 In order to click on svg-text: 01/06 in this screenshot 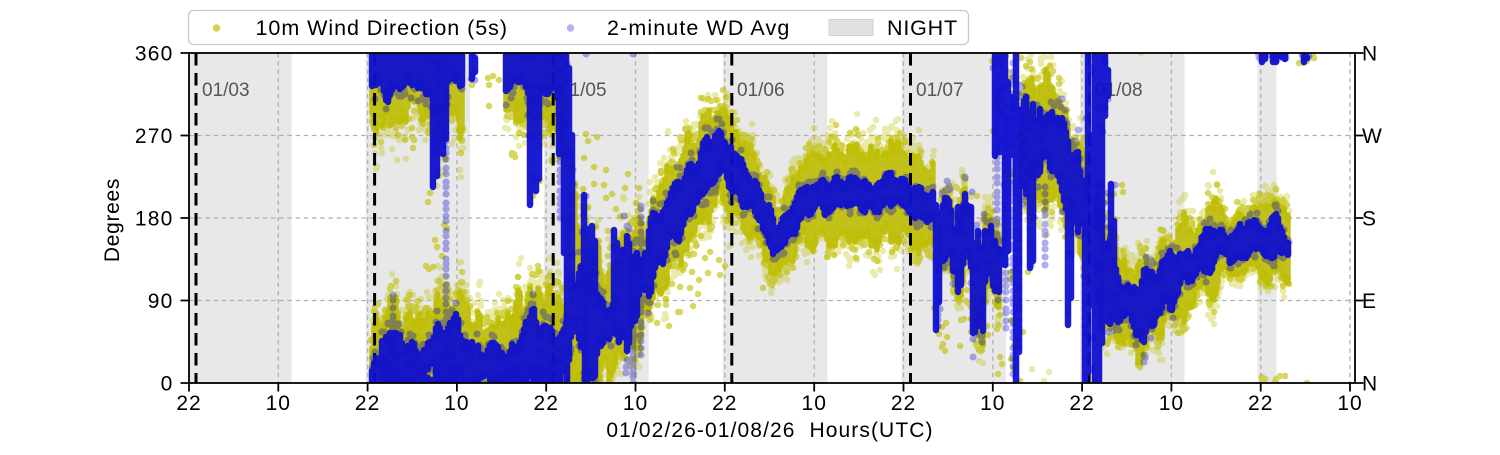, I will do `click(761, 90)`.